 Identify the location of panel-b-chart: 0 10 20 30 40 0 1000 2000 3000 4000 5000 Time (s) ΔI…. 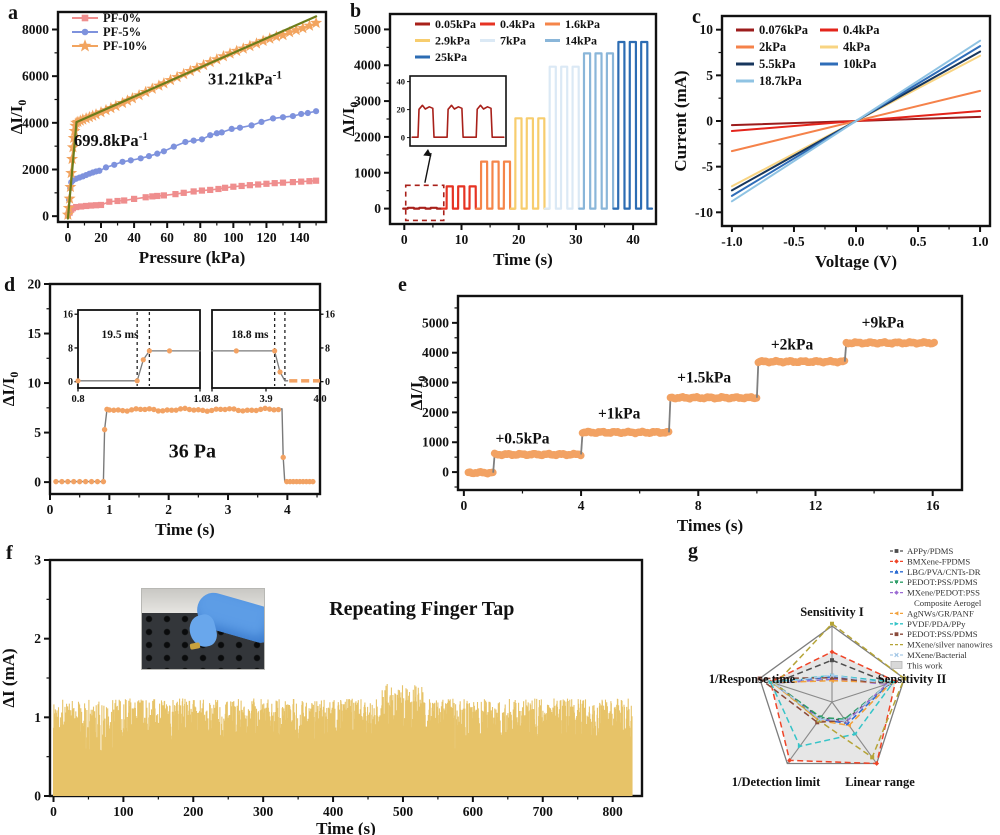
(499, 140).